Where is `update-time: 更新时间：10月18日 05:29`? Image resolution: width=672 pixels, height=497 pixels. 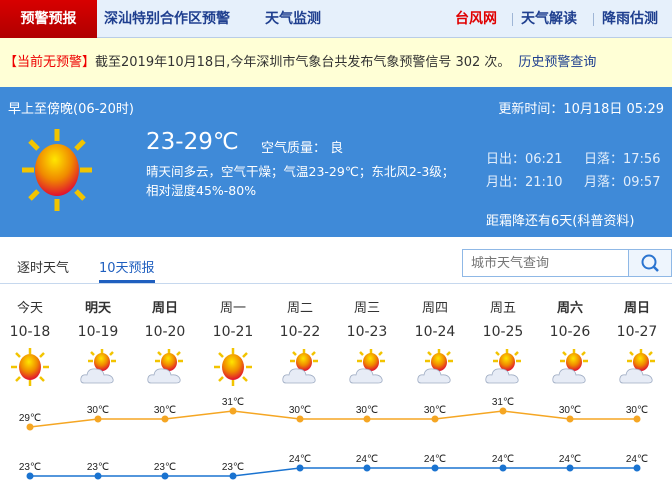
update-time: 更新时间：10月18日 05:29 is located at coordinates (581, 109).